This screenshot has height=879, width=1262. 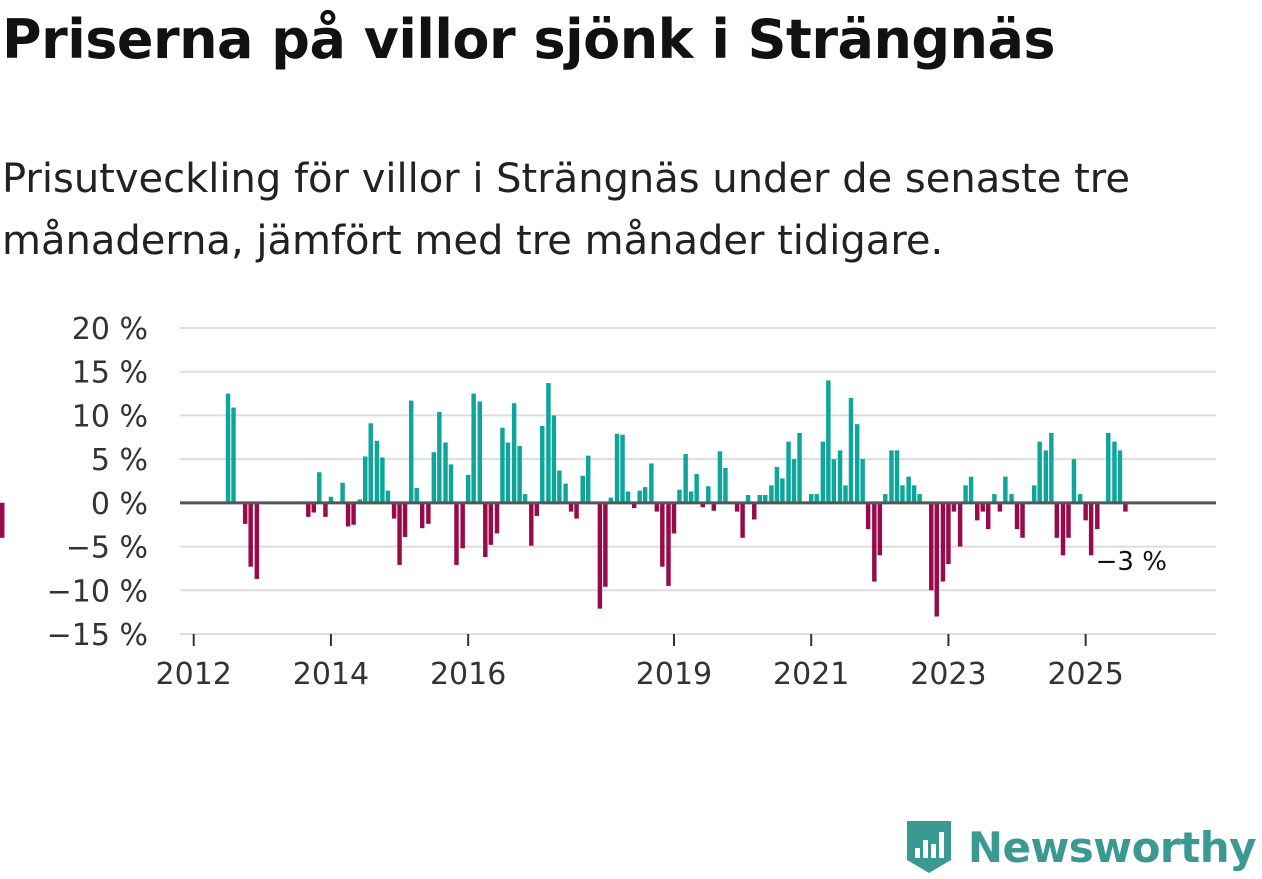 I want to click on last-value-label: −3 %, so click(x=1131, y=562).